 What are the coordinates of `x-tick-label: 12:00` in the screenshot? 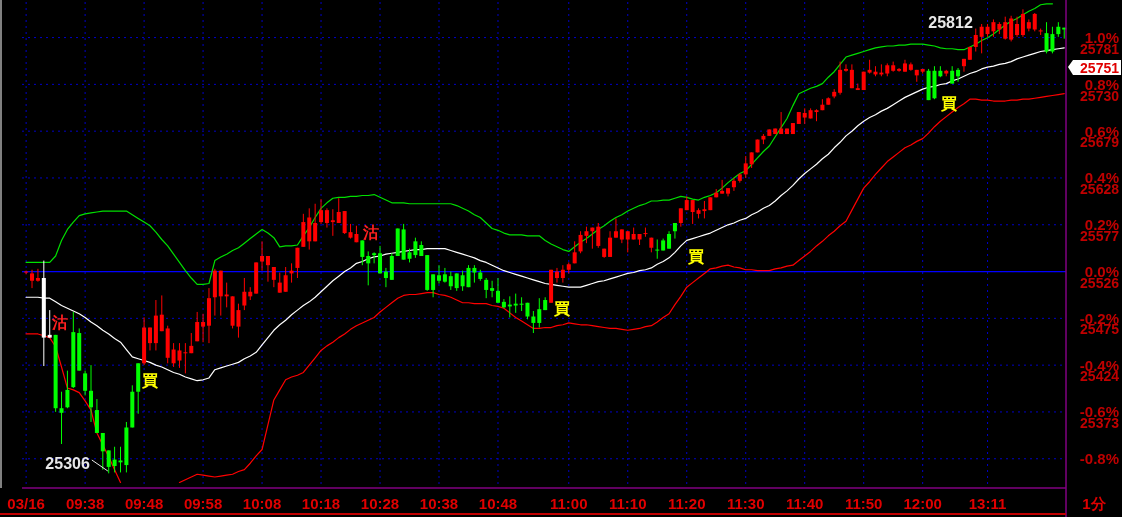 It's located at (922, 503).